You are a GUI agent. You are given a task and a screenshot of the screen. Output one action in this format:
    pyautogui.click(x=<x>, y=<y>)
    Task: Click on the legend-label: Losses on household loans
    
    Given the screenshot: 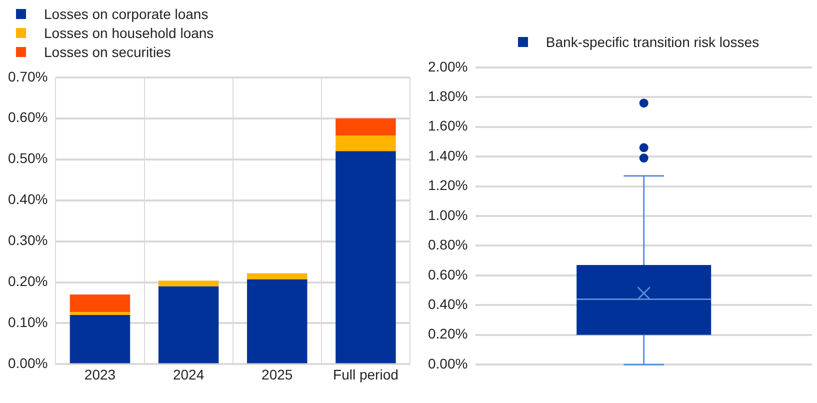 What is the action you would take?
    pyautogui.click(x=129, y=32)
    